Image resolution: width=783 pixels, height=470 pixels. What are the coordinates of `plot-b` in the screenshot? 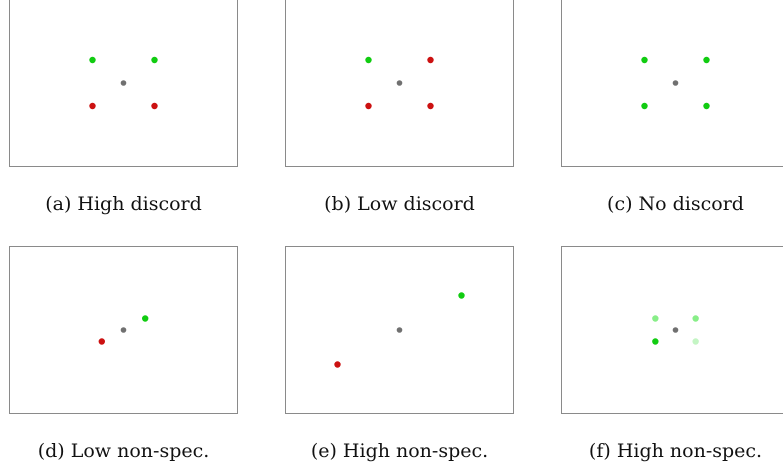 It's located at (399, 83).